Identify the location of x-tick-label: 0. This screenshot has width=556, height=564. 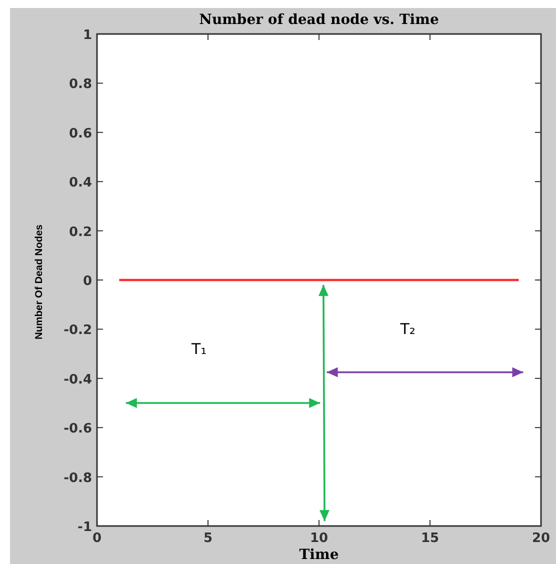
(97, 538).